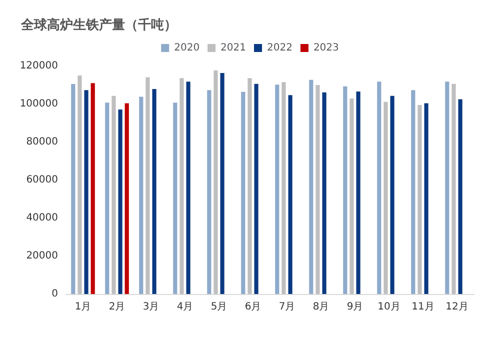 This screenshot has width=500, height=338. I want to click on x-tick-label: 1月, so click(83, 307).